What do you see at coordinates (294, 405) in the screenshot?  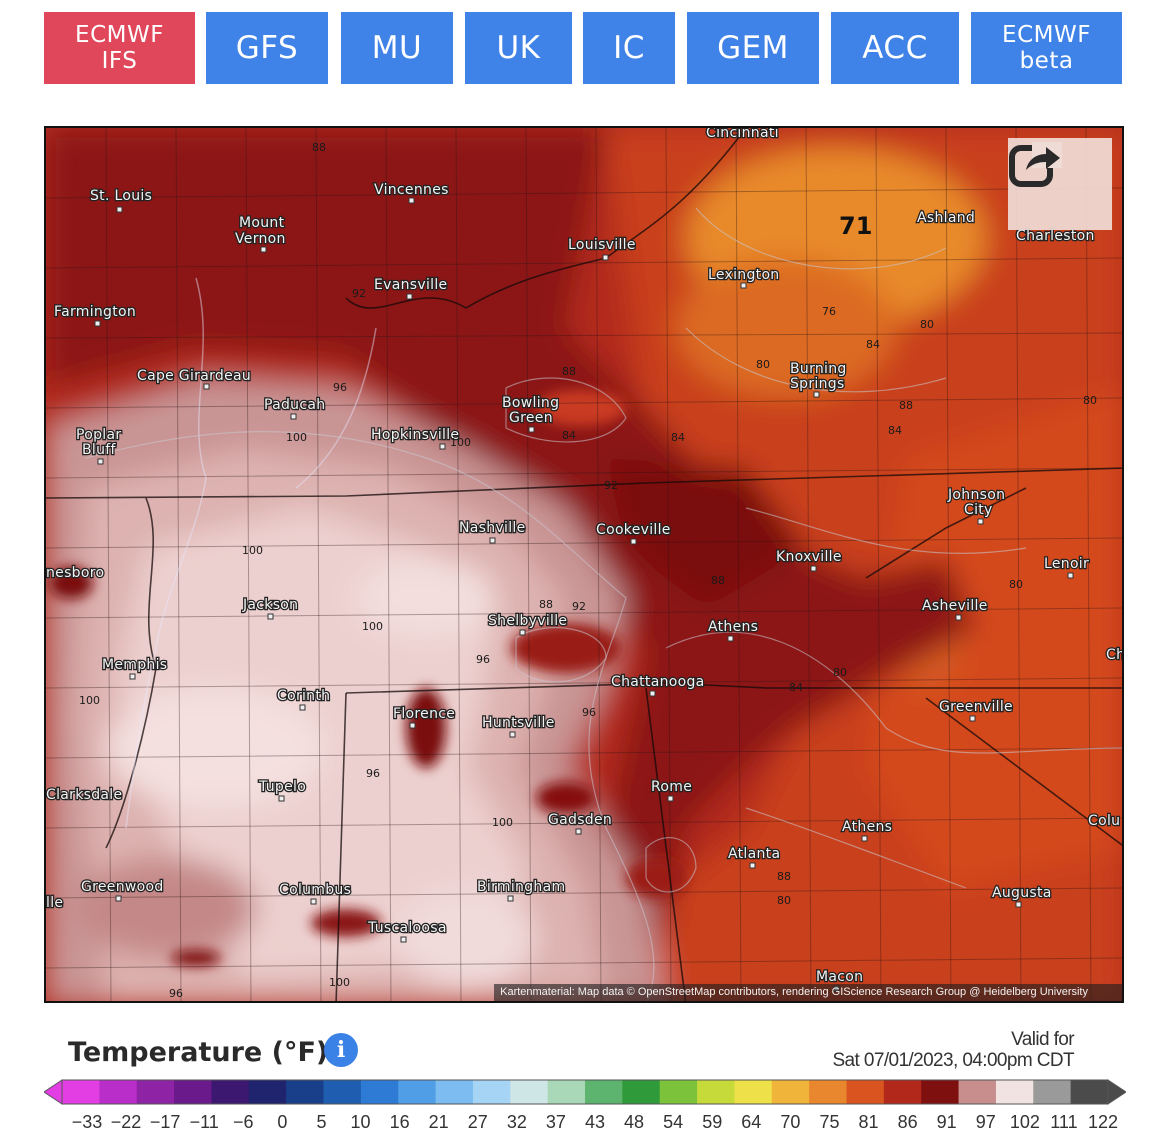 I see `city-label: Paducah` at bounding box center [294, 405].